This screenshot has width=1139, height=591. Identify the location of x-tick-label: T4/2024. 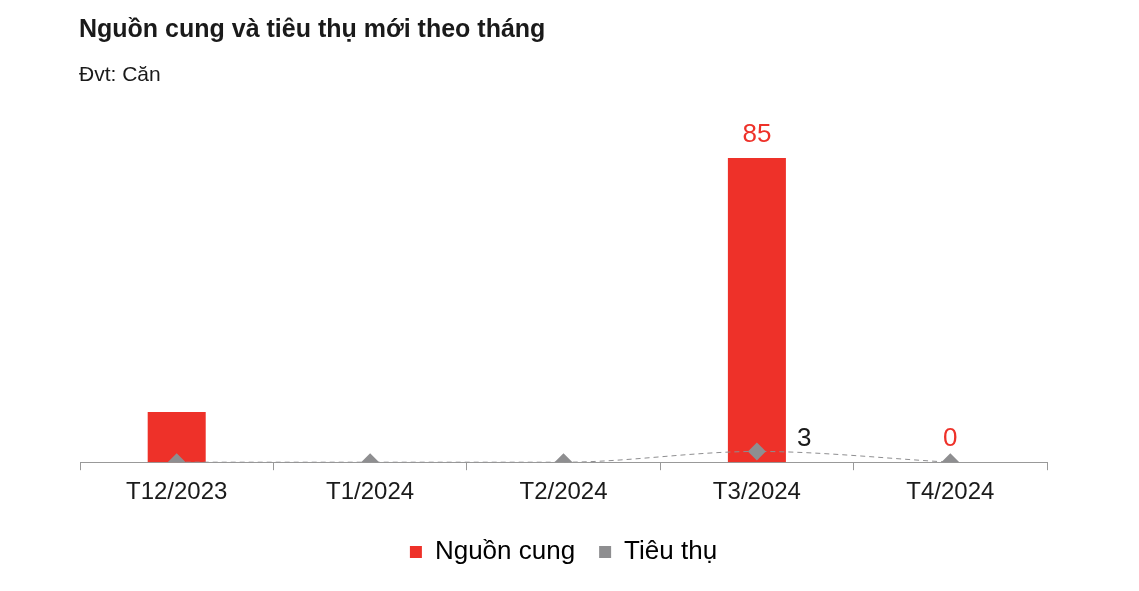
(950, 491).